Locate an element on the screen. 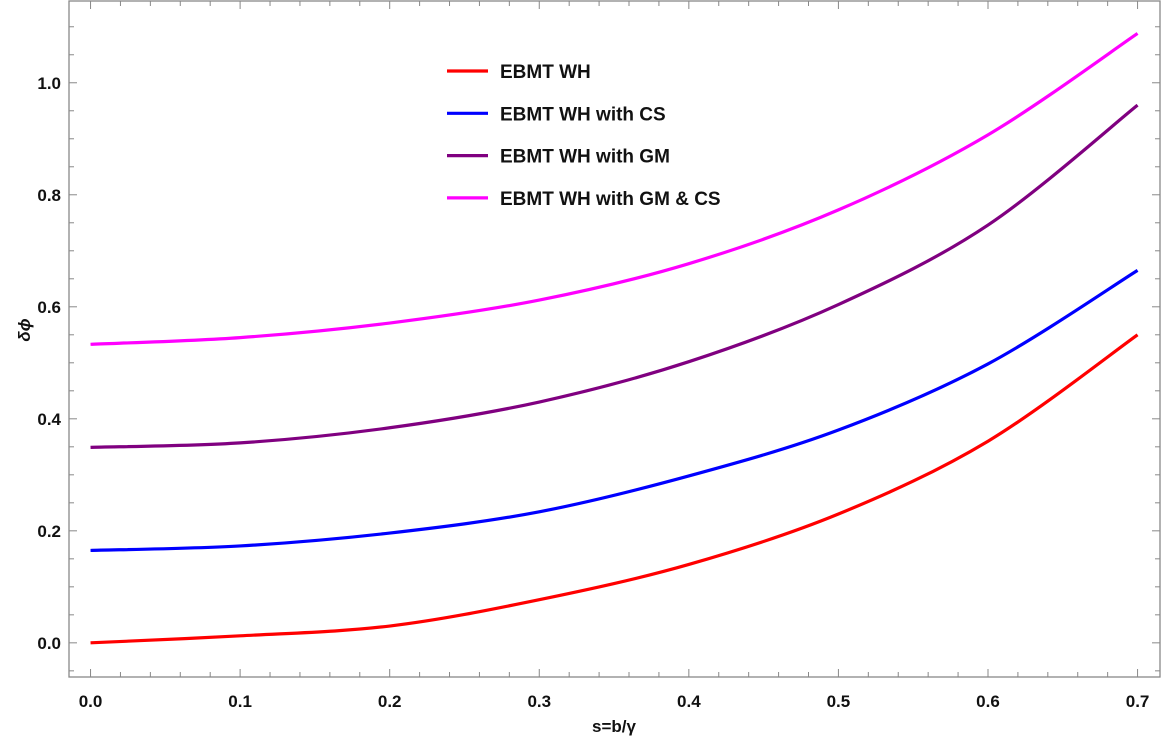 The image size is (1163, 746). legend-label: EBMT WH with GM is located at coordinates (585, 157).